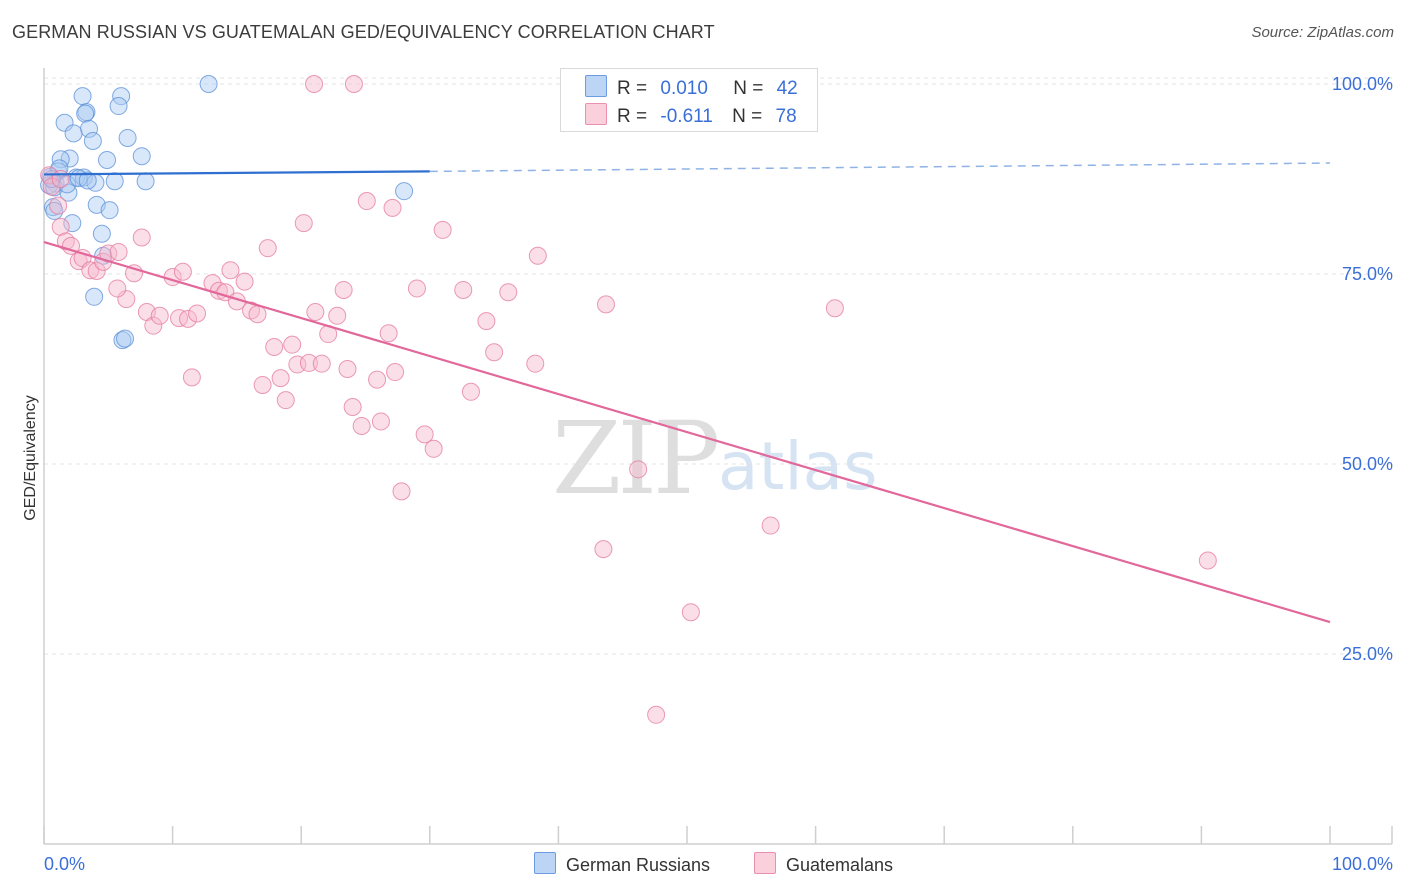 This screenshot has width=1406, height=892. I want to click on legend-r-value: 0.010, so click(684, 88).